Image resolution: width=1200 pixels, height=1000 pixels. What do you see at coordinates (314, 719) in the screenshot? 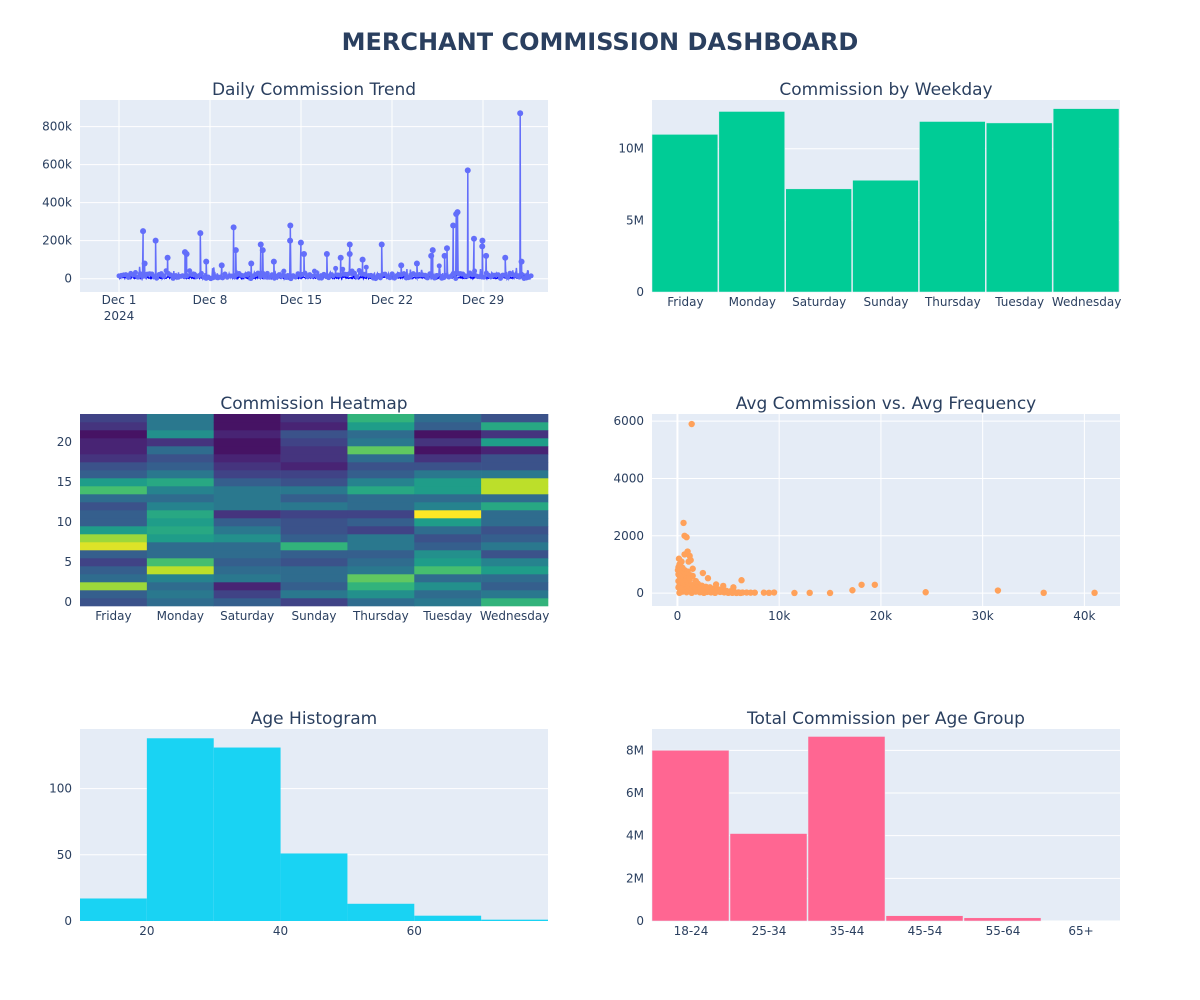
I see `chart-title: Age Histogram` at bounding box center [314, 719].